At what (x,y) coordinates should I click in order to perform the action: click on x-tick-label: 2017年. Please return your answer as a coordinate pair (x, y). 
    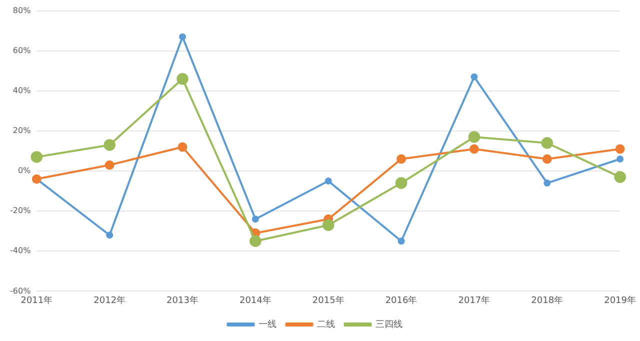
    Looking at the image, I should click on (474, 300).